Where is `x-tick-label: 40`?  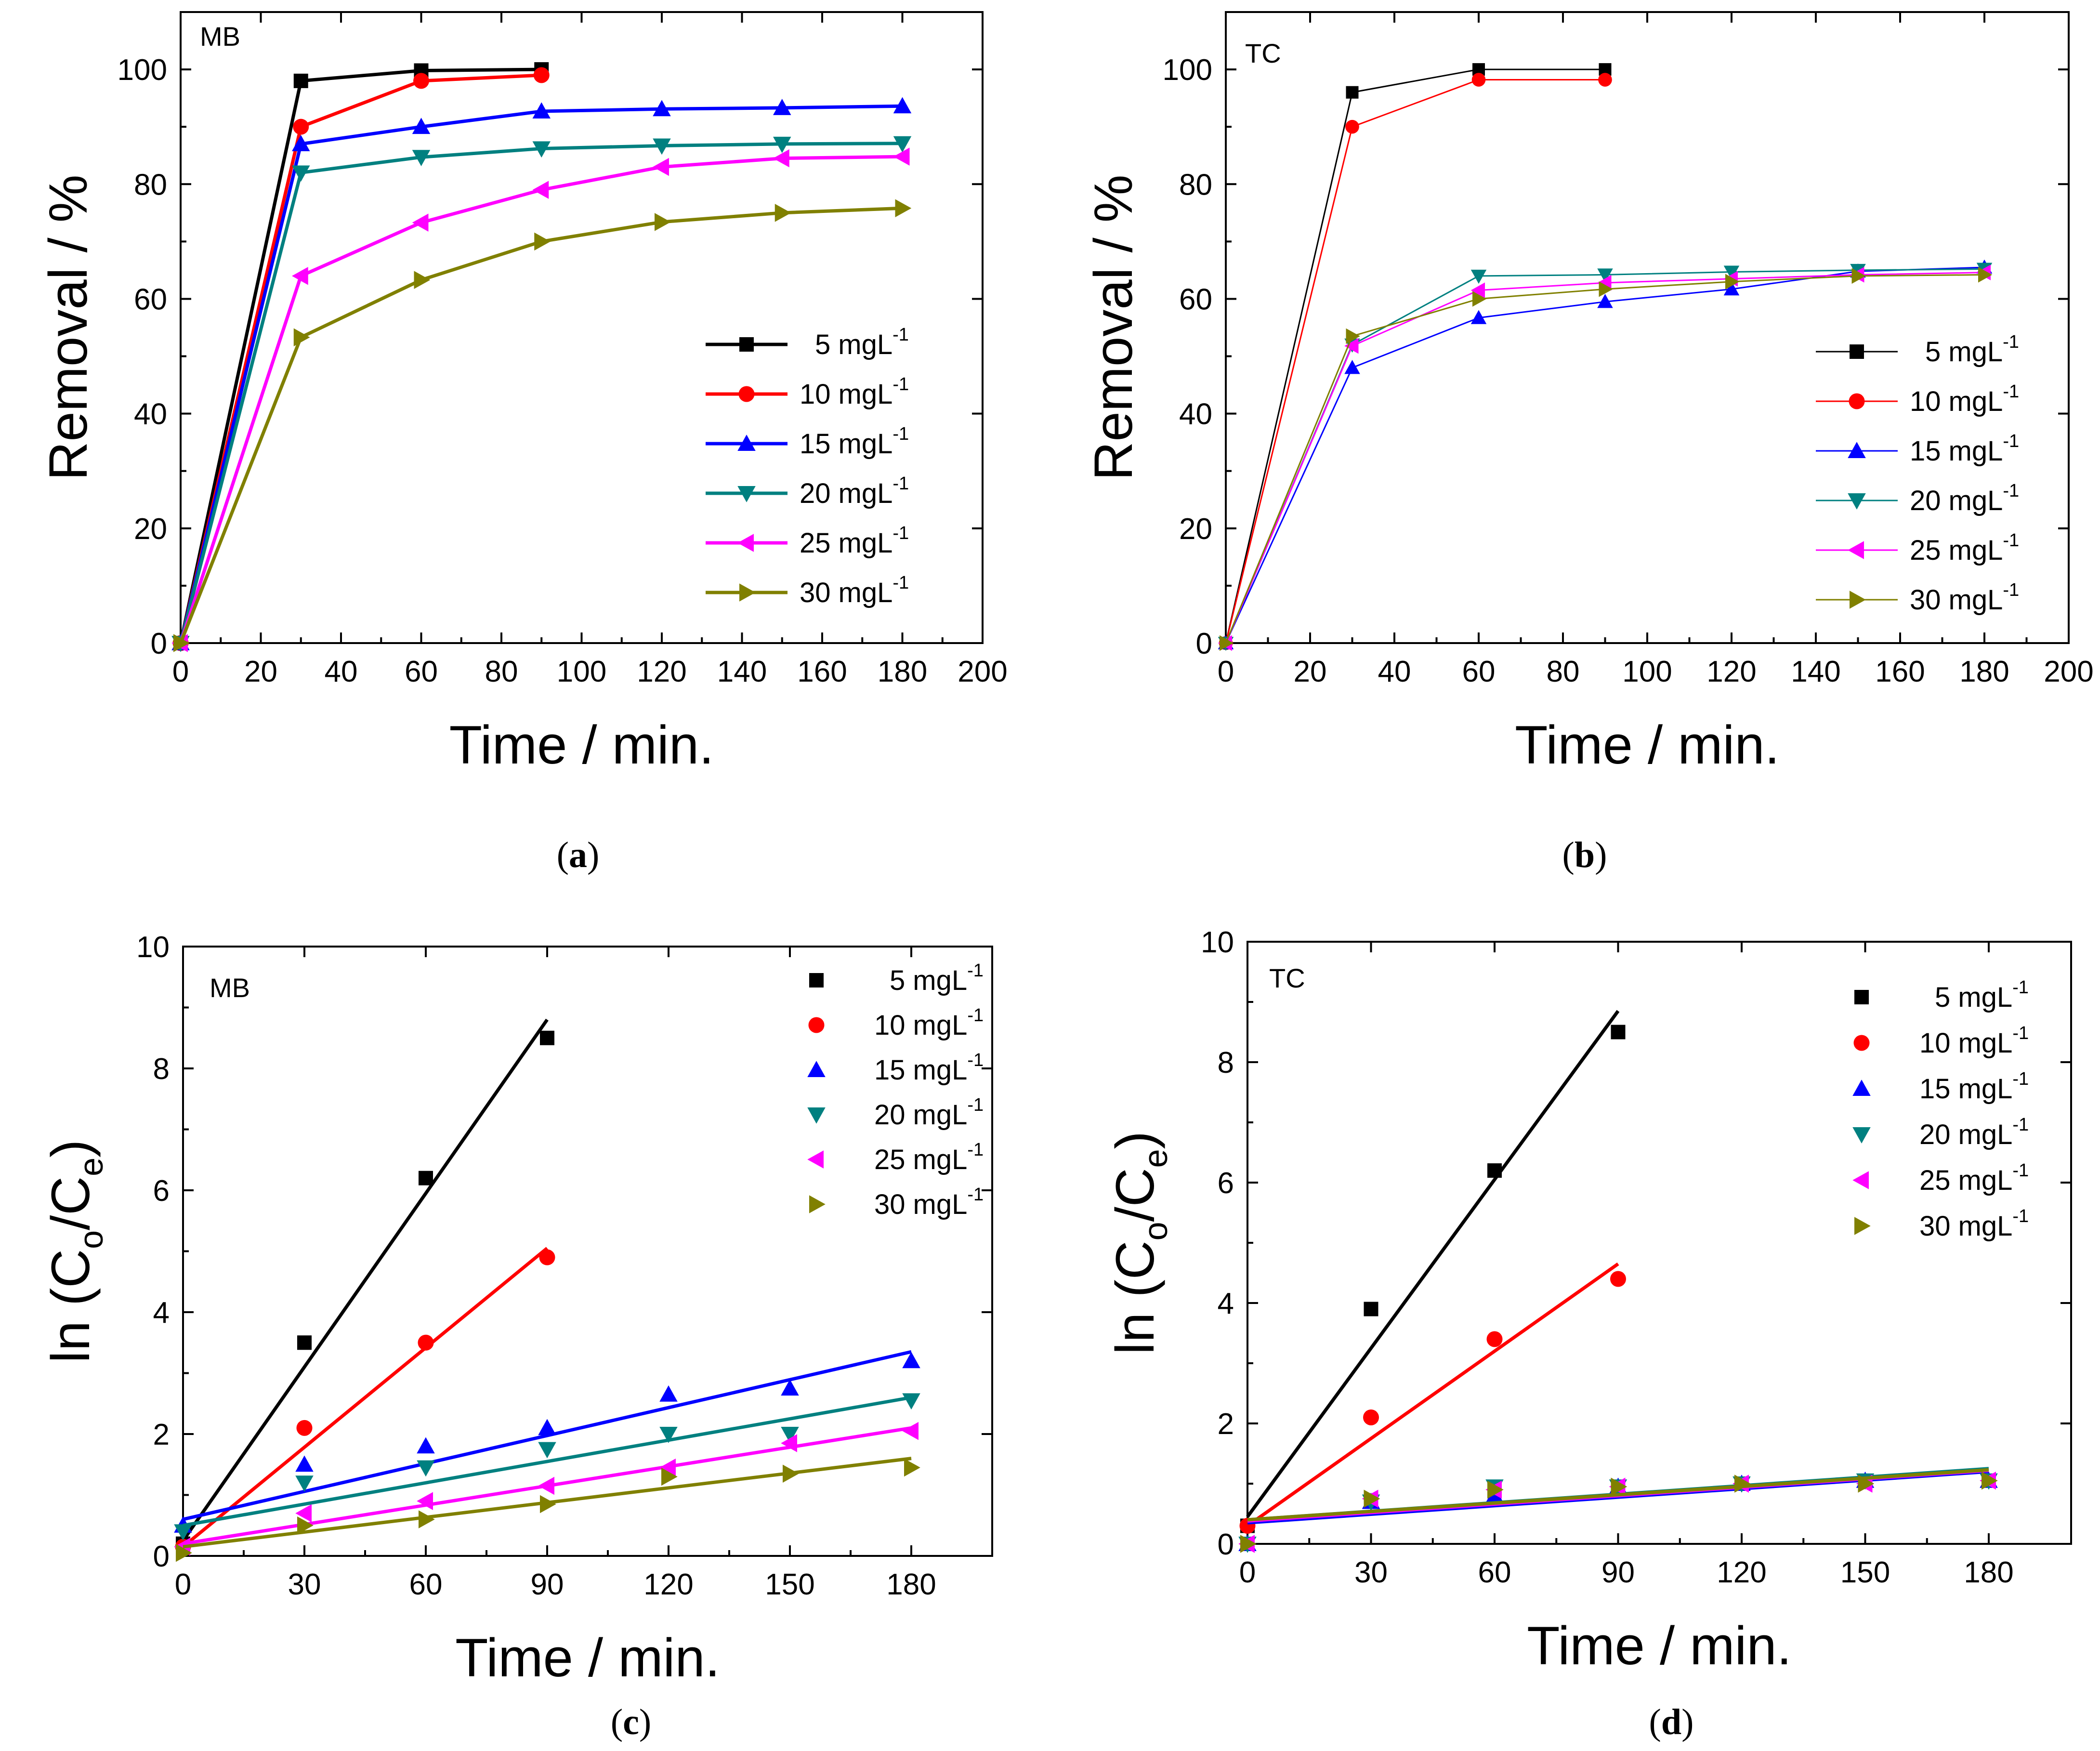 x-tick-label: 40 is located at coordinates (342, 671).